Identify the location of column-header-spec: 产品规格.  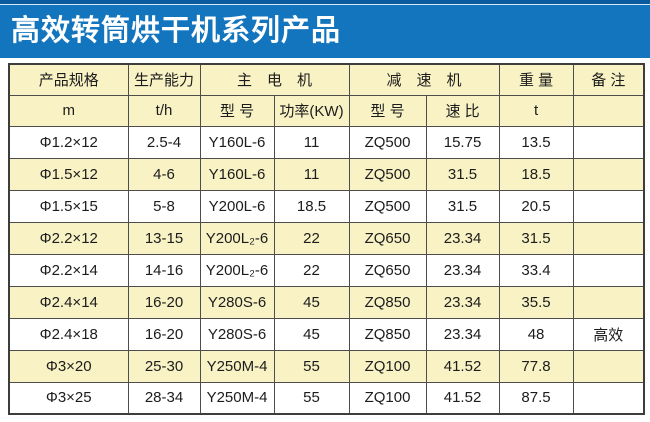
(68, 79).